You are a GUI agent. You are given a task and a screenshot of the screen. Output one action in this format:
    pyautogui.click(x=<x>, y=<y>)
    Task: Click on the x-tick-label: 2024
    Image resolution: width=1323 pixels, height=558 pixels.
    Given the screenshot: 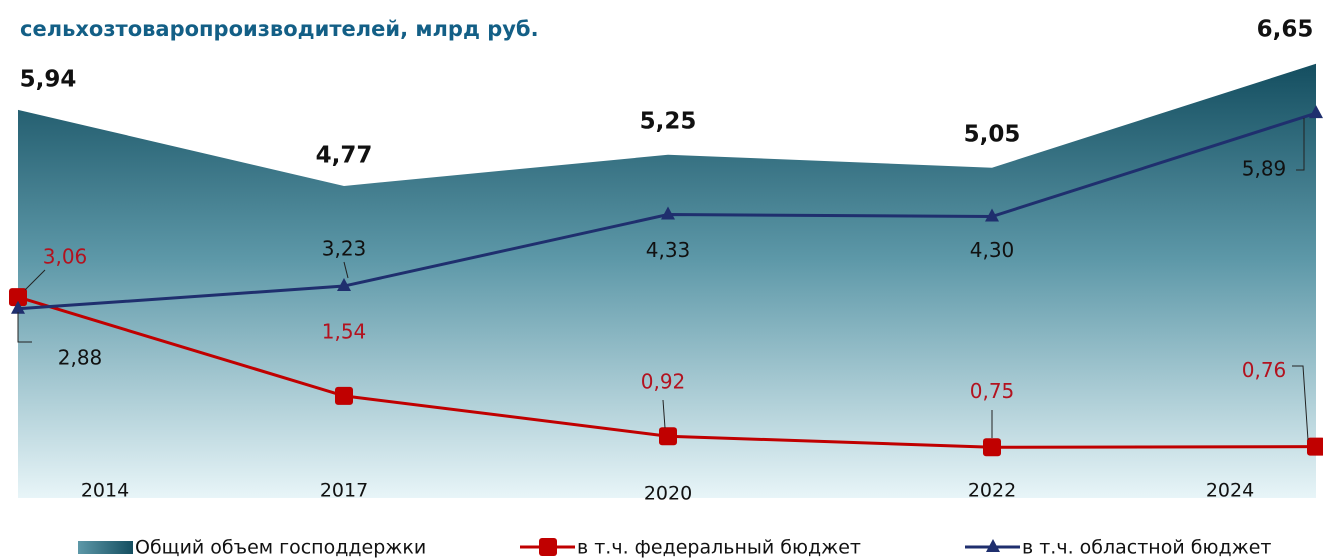 What is the action you would take?
    pyautogui.click(x=1230, y=491)
    